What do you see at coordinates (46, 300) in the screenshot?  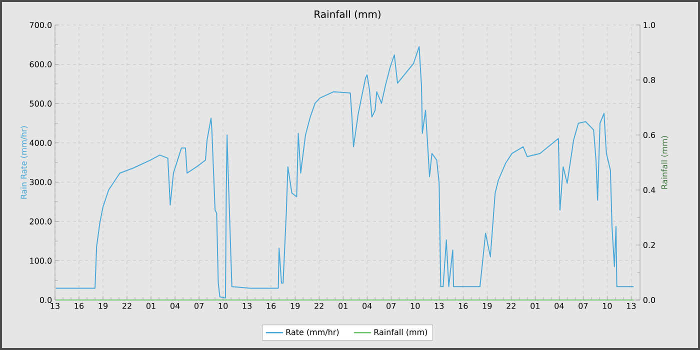 I see `y-tick-label: 0.0` at bounding box center [46, 300].